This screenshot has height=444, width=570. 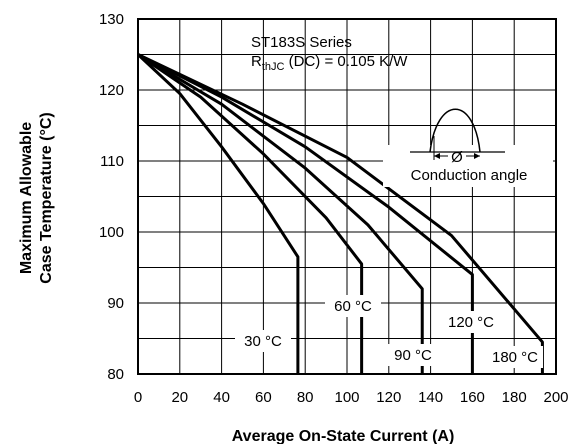 What do you see at coordinates (111, 232) in the screenshot?
I see `y-tick-label: 100` at bounding box center [111, 232].